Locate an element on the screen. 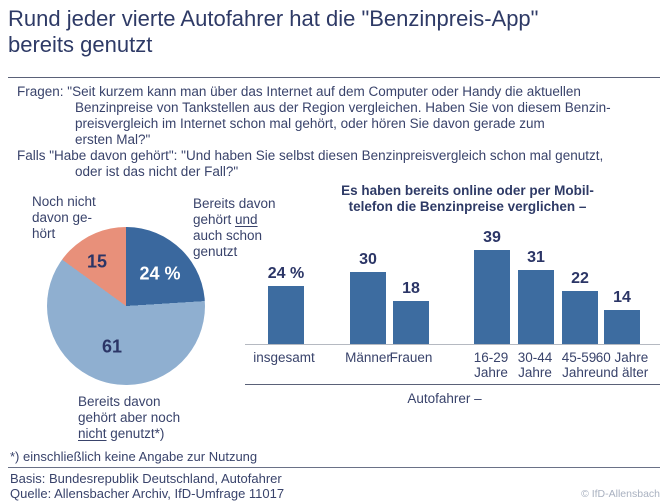  title-divider is located at coordinates (334, 77).